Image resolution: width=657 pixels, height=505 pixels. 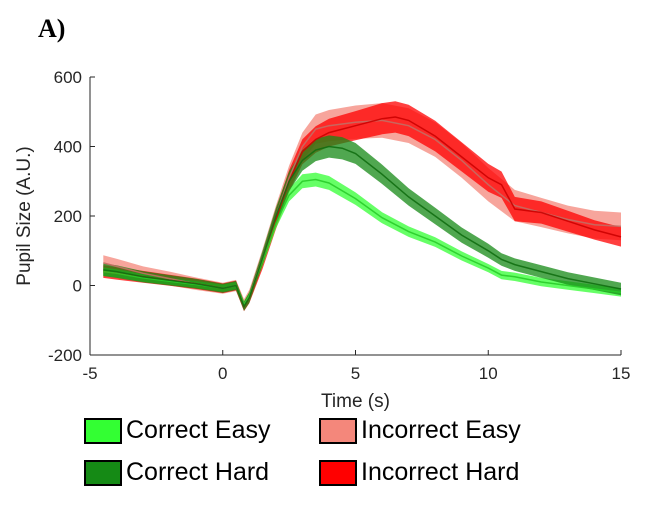 I want to click on x-tick-label: 10, so click(x=488, y=373).